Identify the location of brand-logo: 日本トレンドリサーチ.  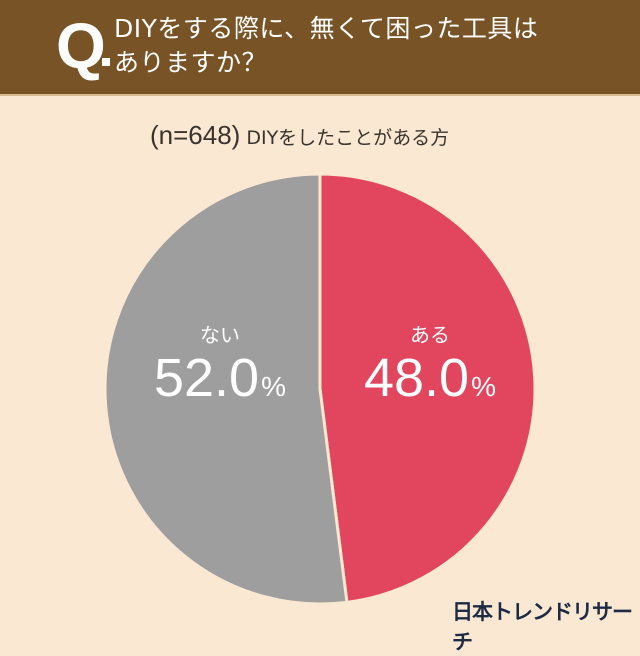
(542, 627).